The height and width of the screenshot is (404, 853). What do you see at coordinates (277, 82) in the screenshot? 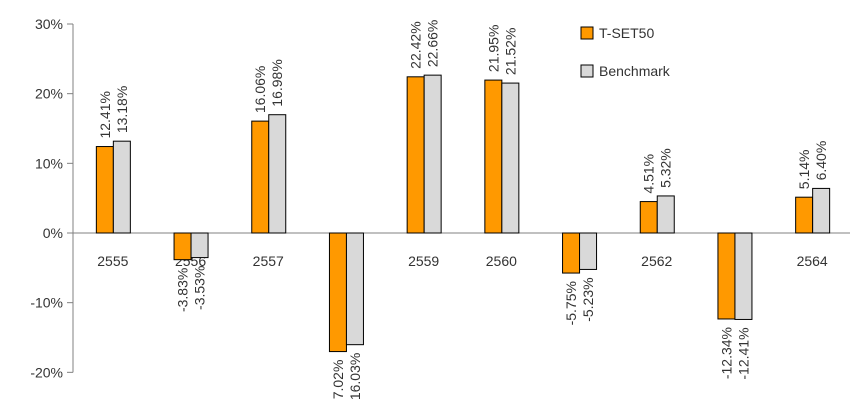
I see `data-label: 16.98%` at bounding box center [277, 82].